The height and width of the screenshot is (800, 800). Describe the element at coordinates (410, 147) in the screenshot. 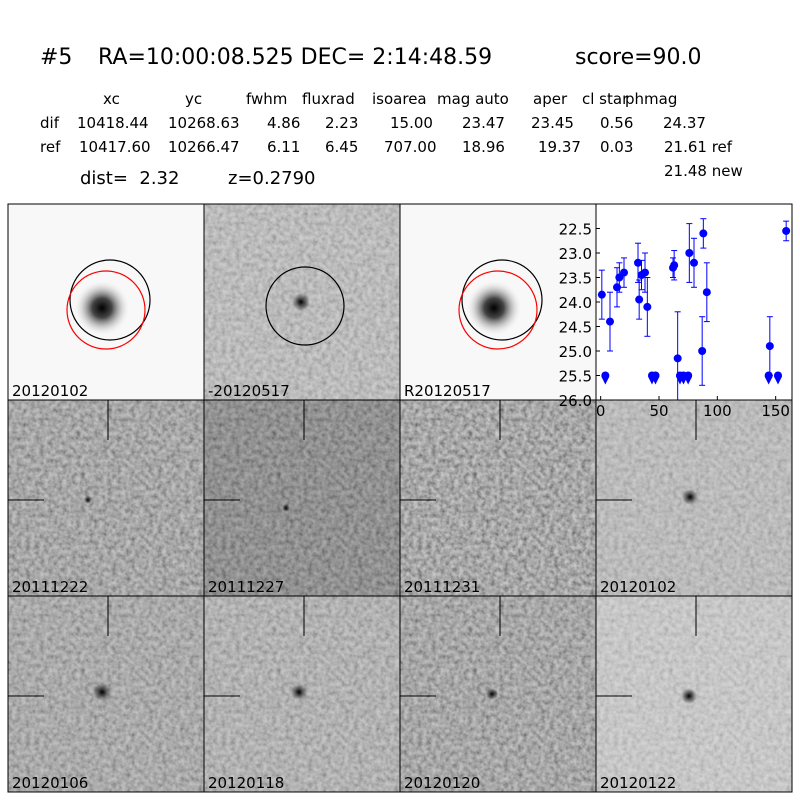

I see `table-cell: 707.00` at that location.